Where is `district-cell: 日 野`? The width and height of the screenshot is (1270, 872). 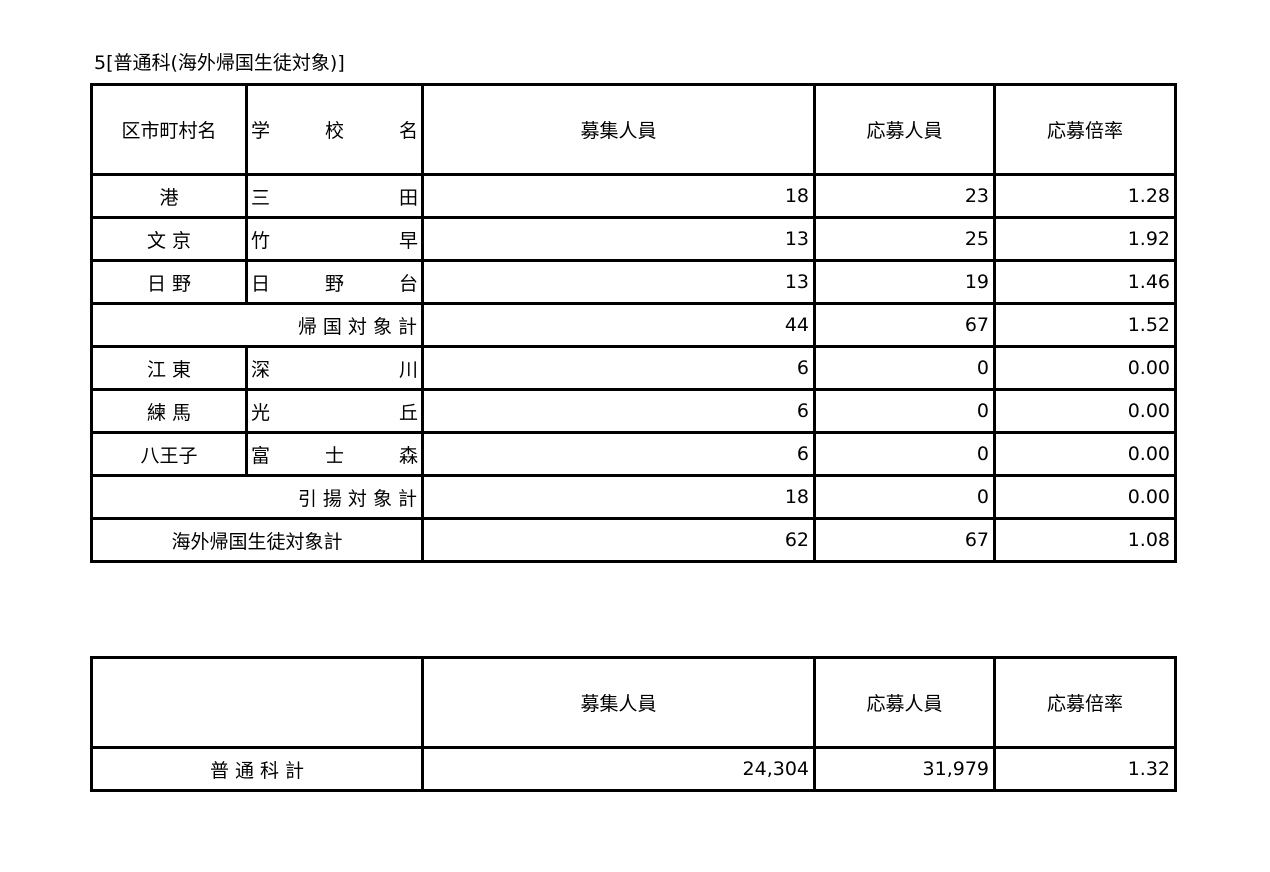
district-cell: 日 野 is located at coordinates (169, 282).